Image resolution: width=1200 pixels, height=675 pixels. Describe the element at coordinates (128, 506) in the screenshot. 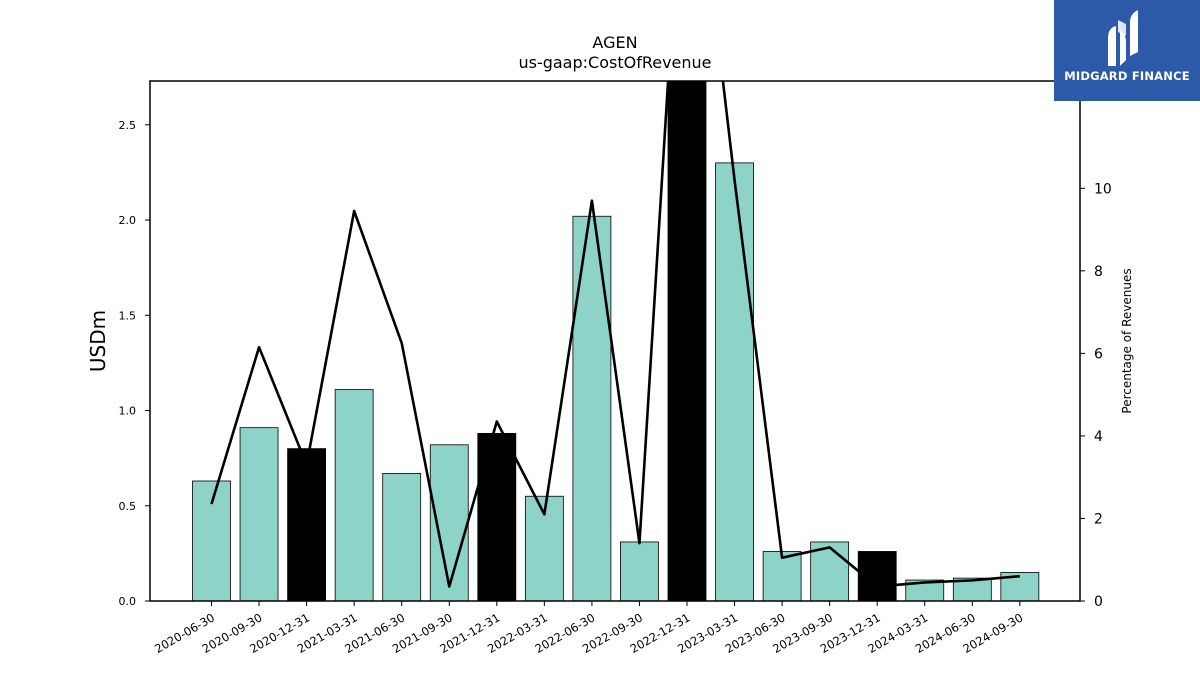

I see `y-tick-label: 0.5` at that location.